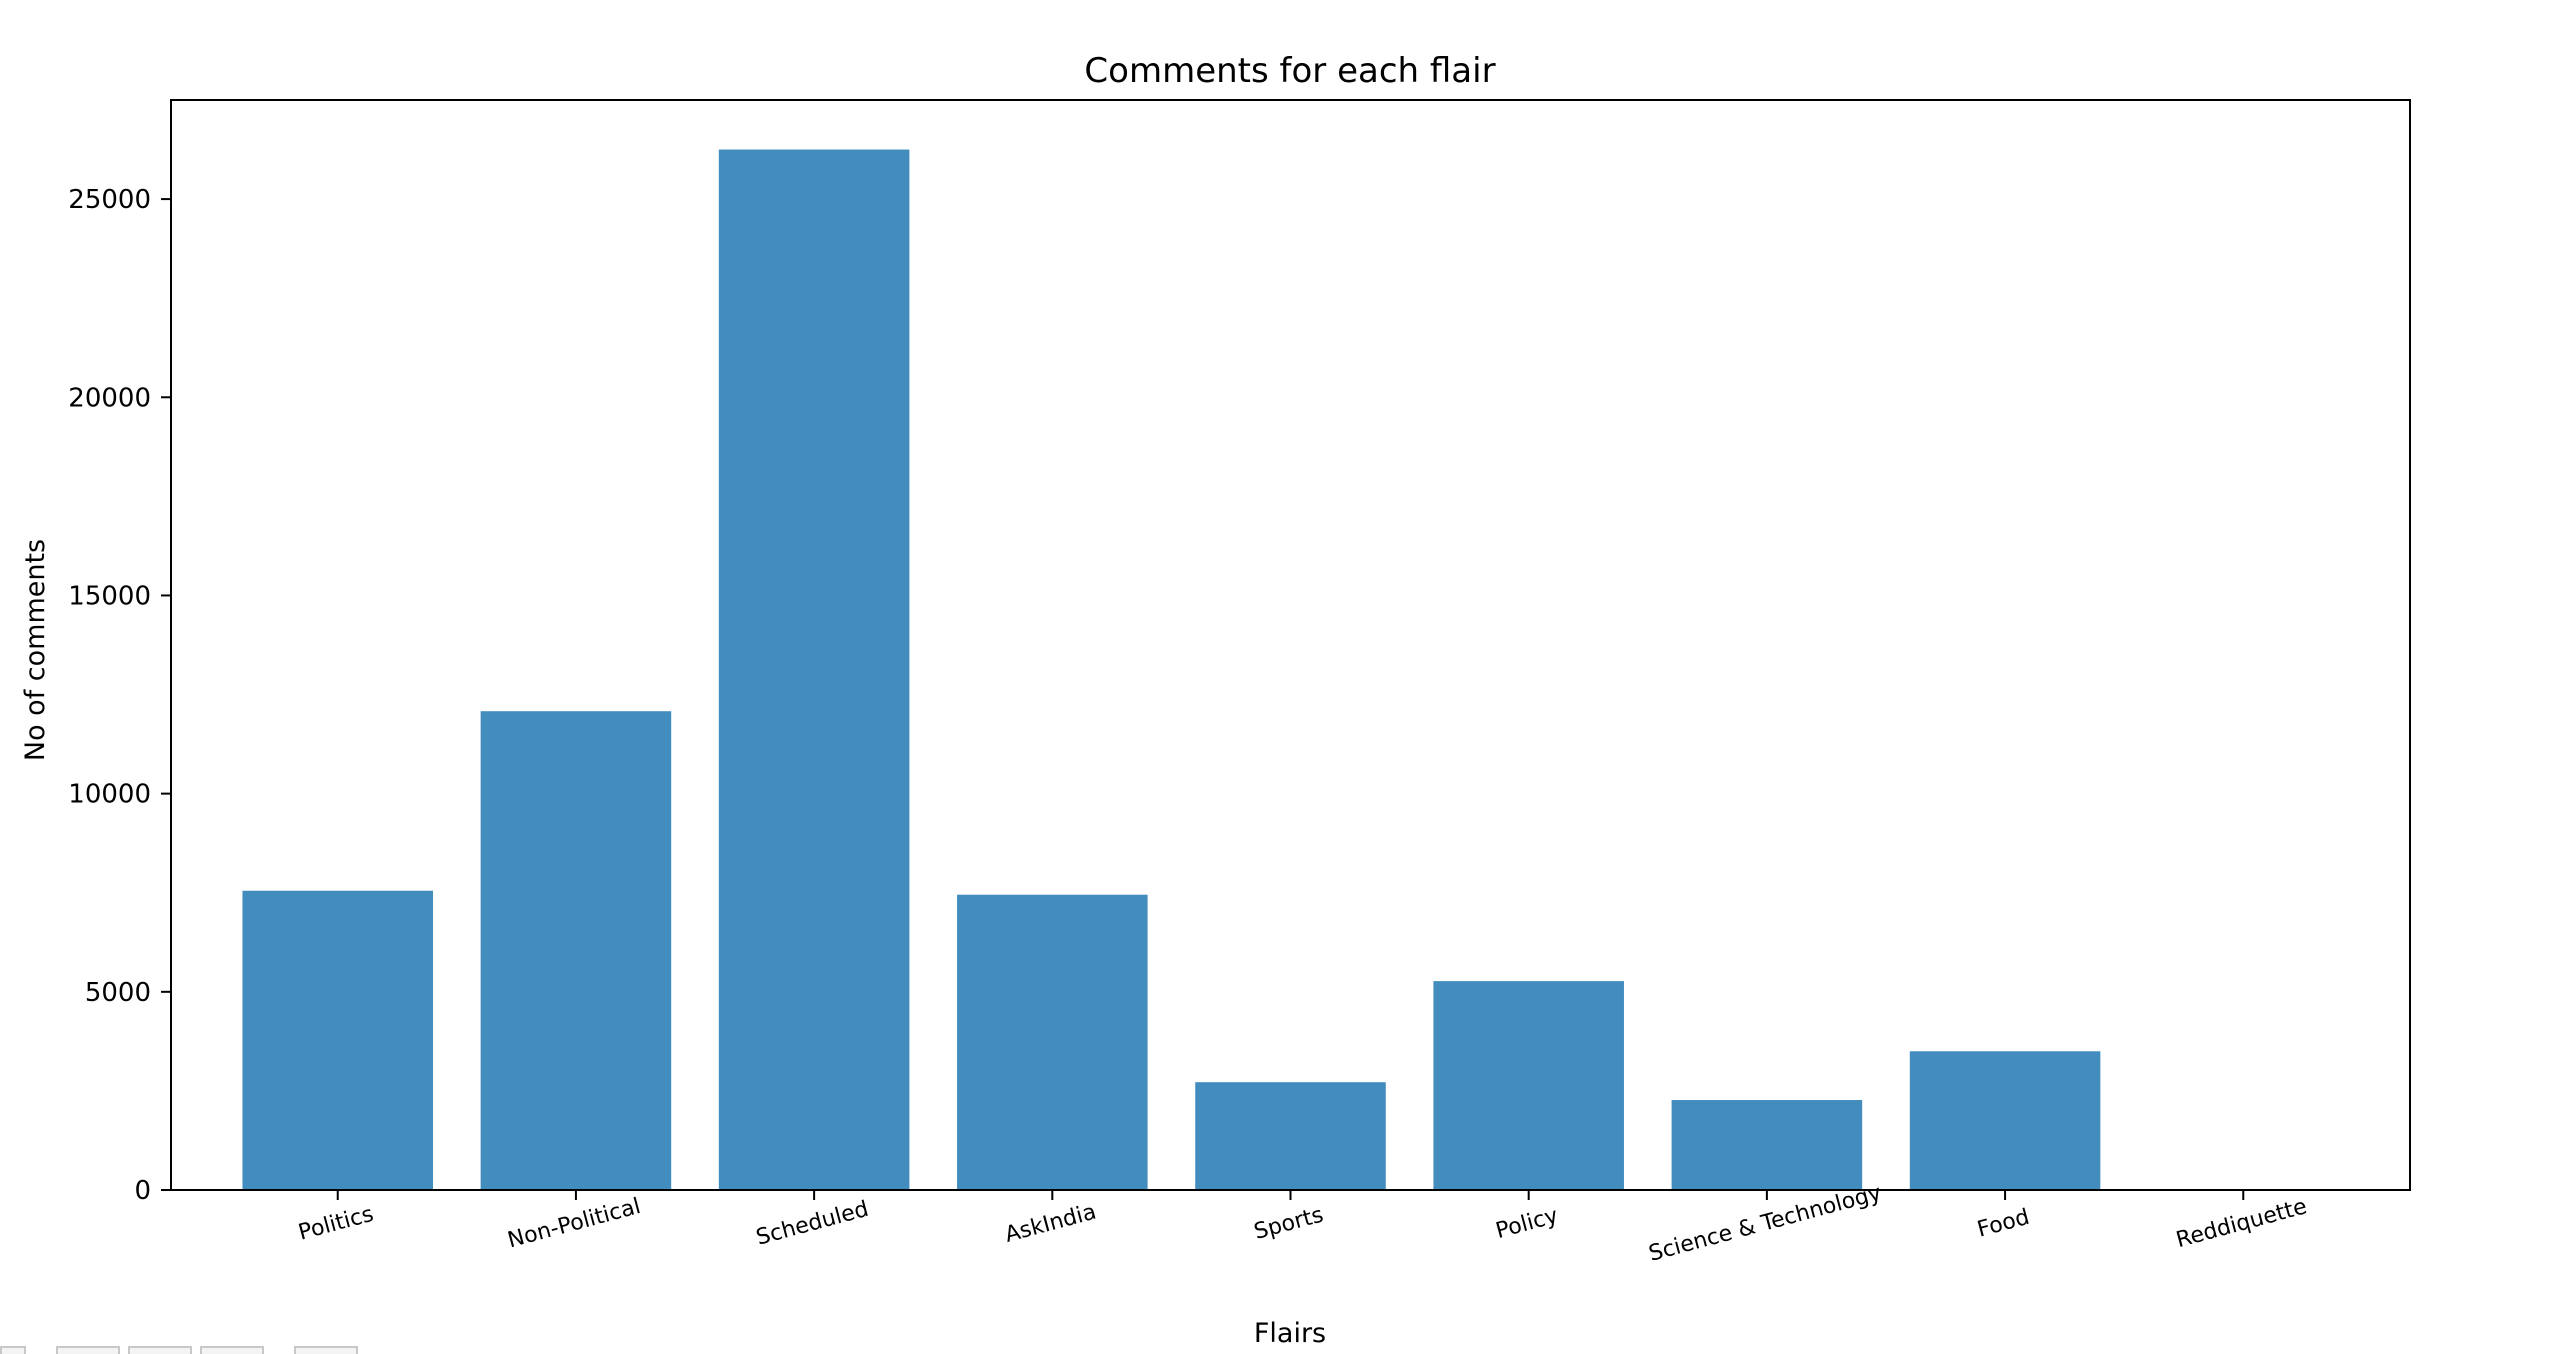  What do you see at coordinates (1527, 1223) in the screenshot?
I see `x-tick-label: Policy` at bounding box center [1527, 1223].